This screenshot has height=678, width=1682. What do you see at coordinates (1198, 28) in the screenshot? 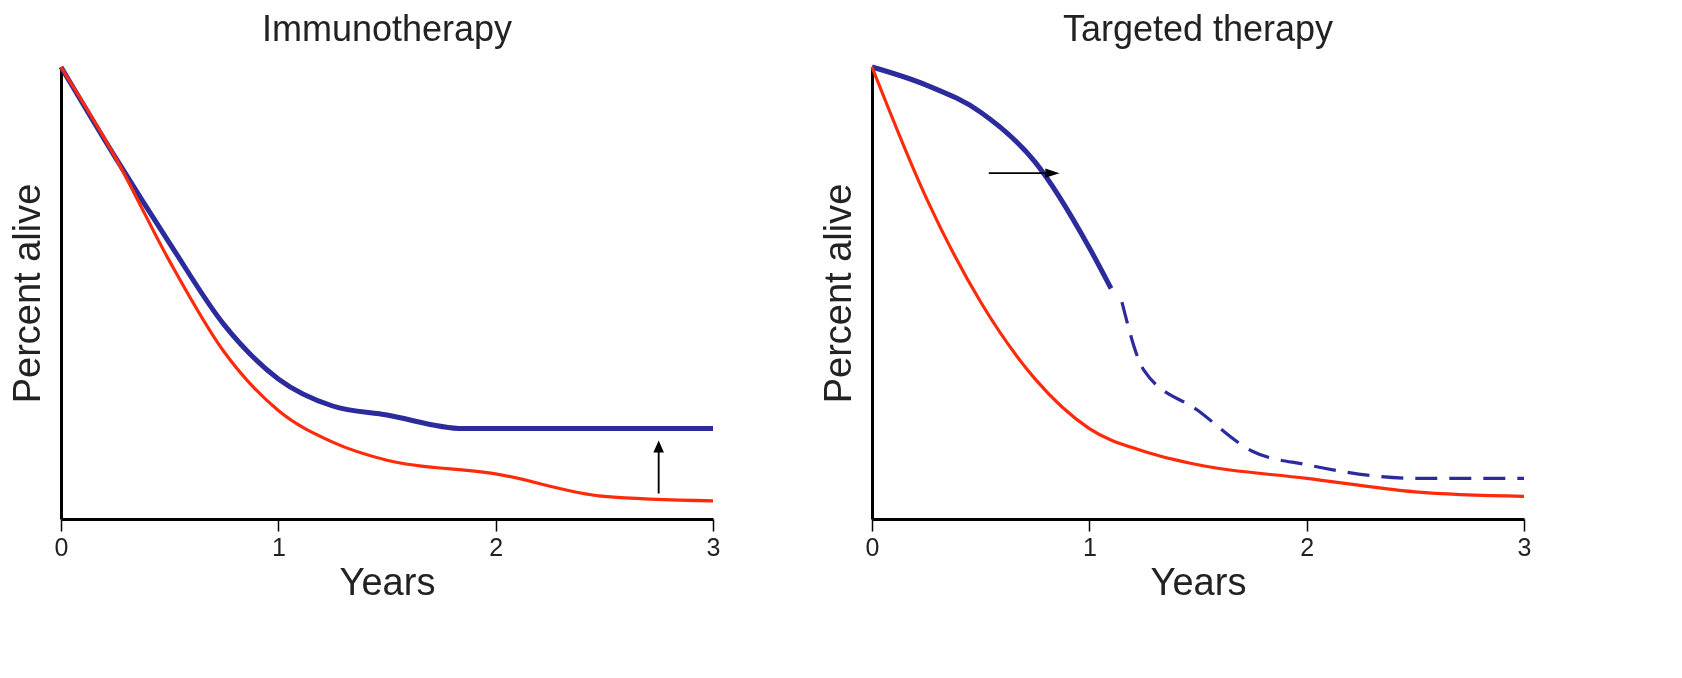
I see `chart-title: Targeted therapy` at bounding box center [1198, 28].